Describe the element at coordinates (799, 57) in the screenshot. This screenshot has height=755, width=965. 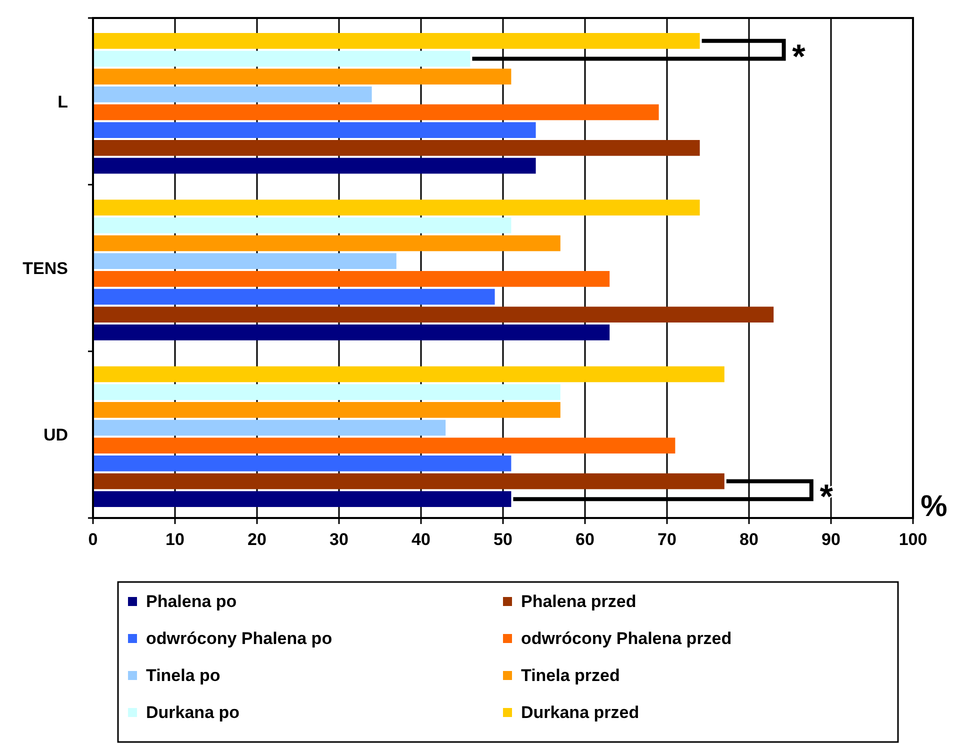
I see `annotation: *` at that location.